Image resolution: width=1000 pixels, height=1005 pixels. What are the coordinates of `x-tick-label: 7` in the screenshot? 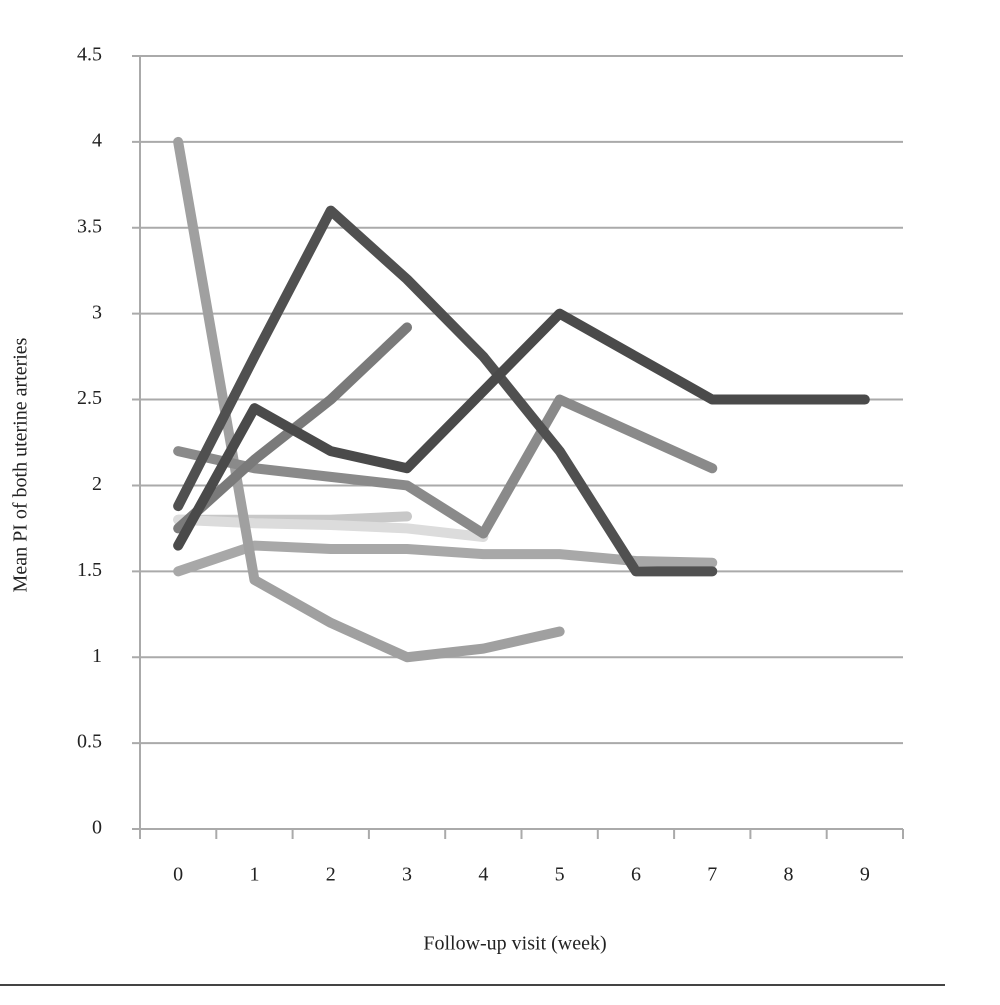 It's located at (712, 875).